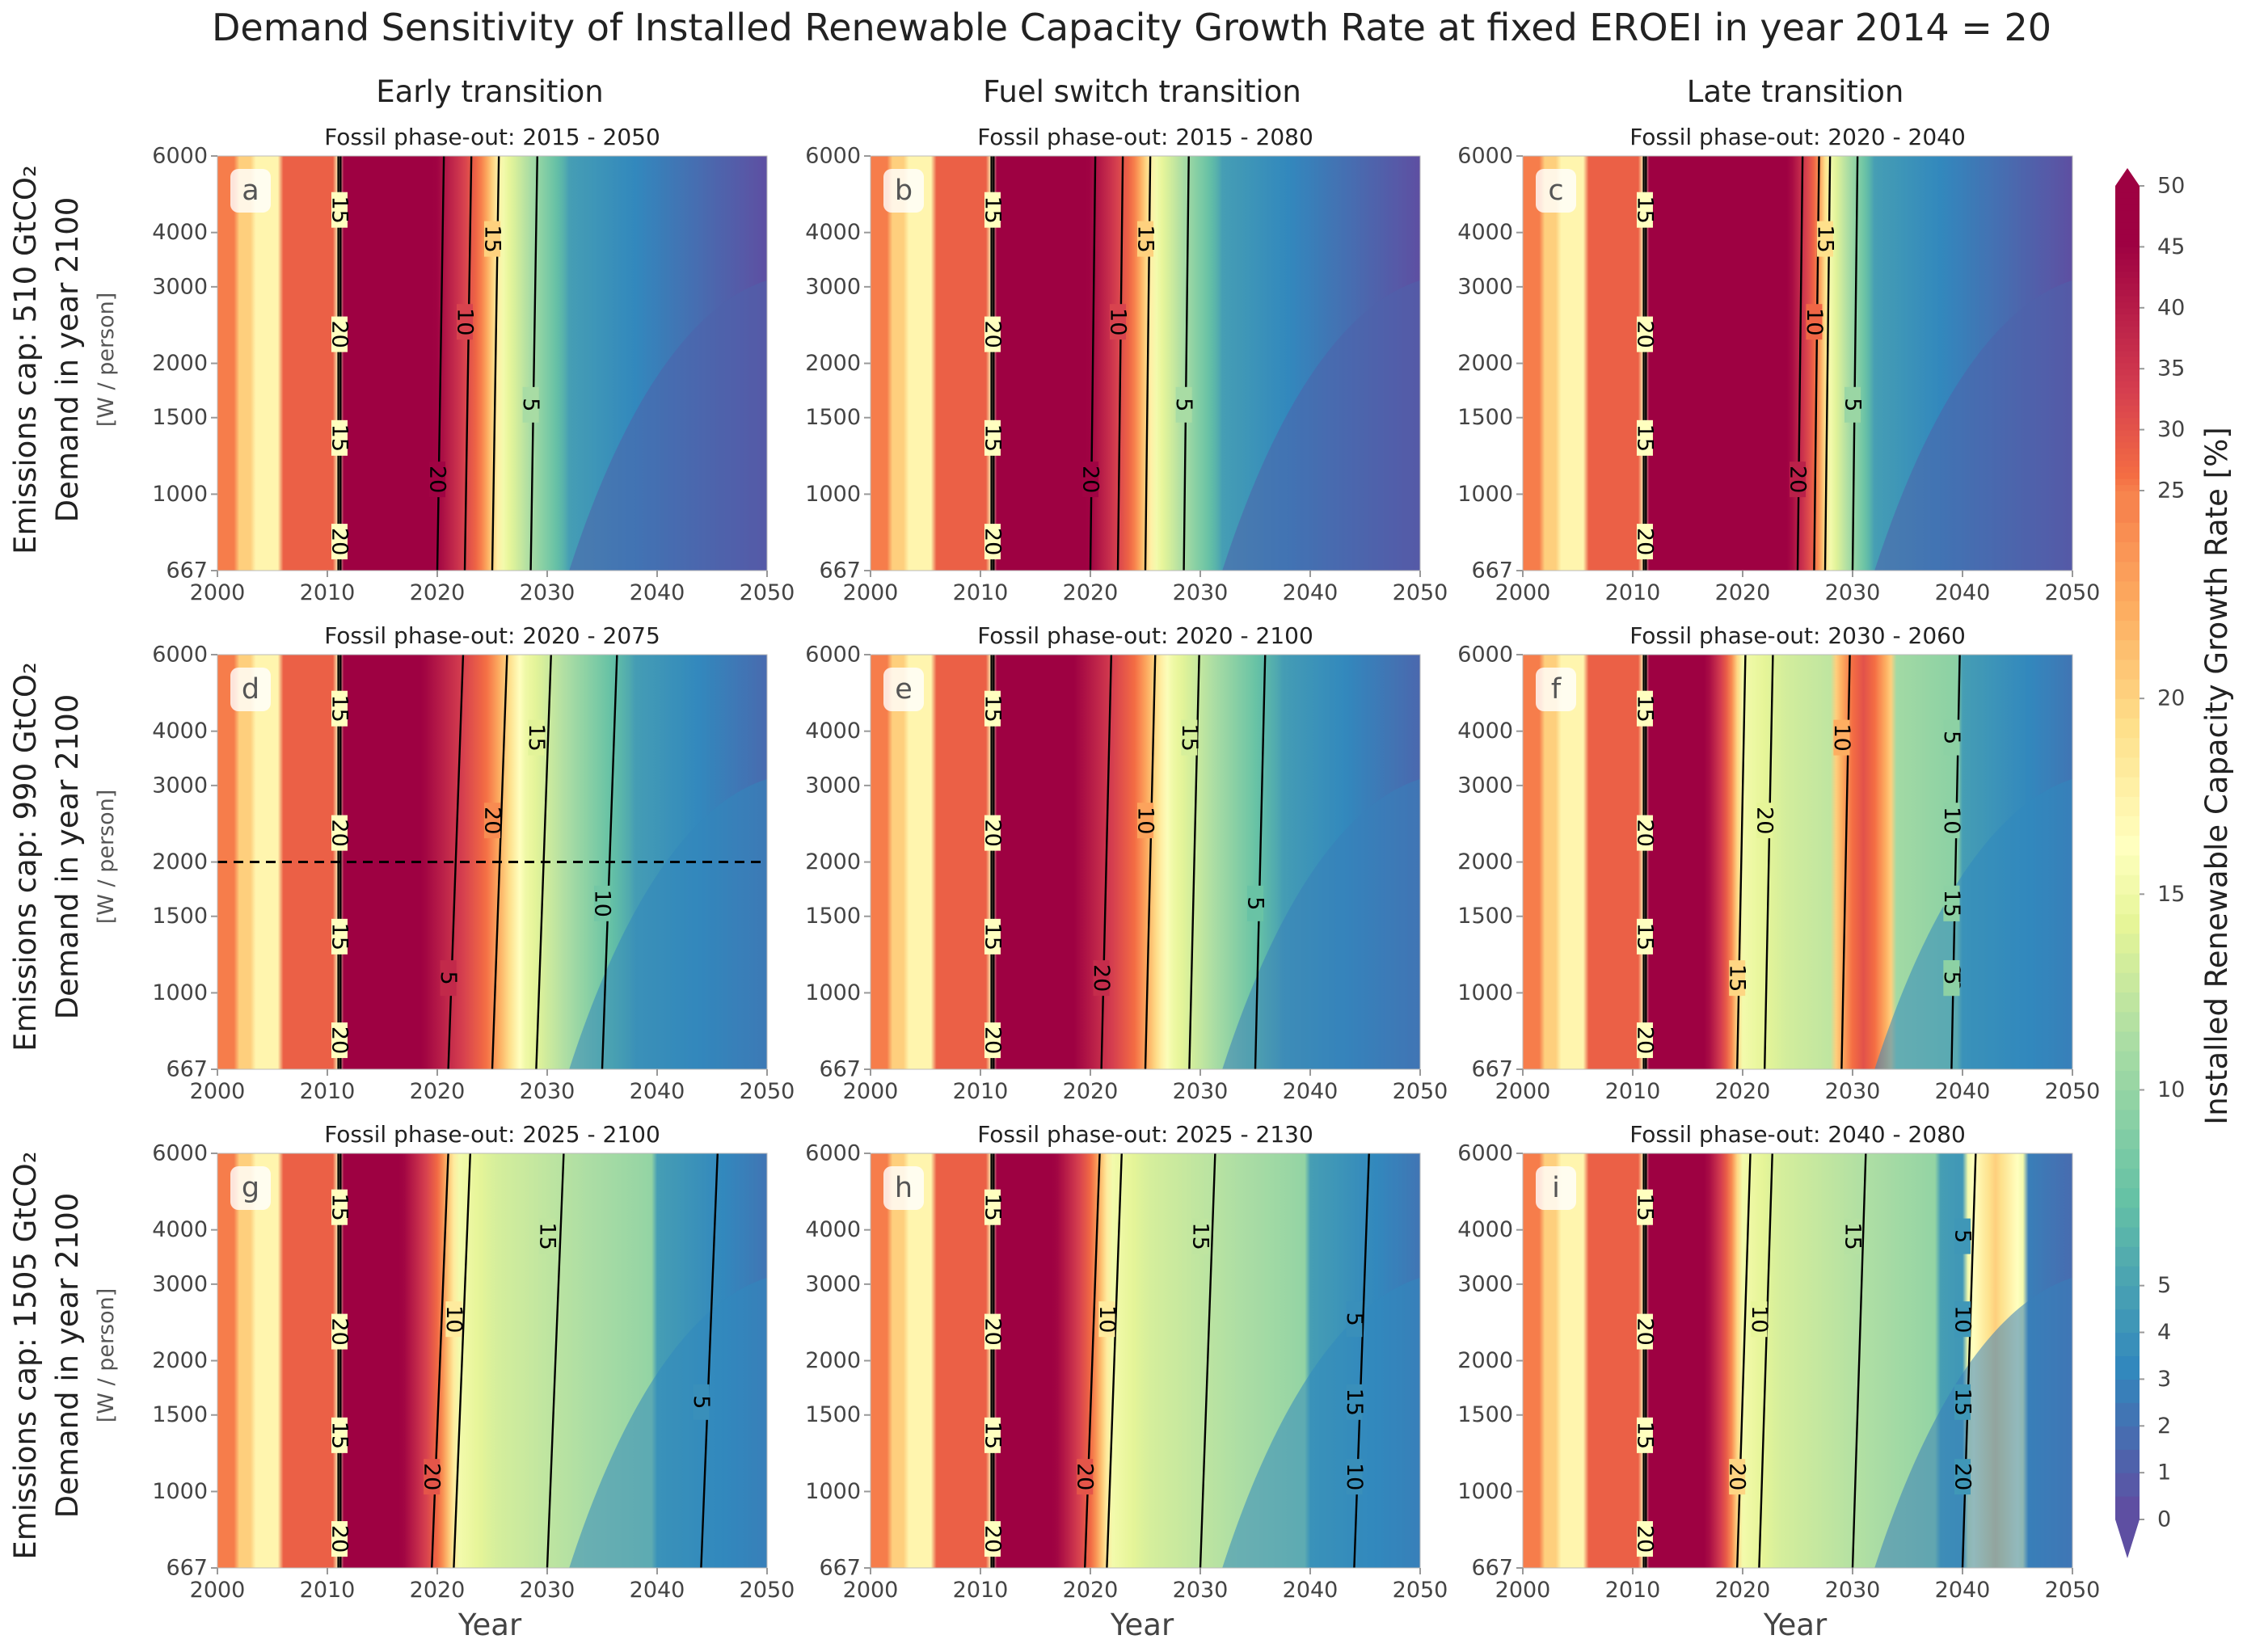 The image size is (2264, 1652). What do you see at coordinates (1556, 689) in the screenshot?
I see `panel-letter: f` at bounding box center [1556, 689].